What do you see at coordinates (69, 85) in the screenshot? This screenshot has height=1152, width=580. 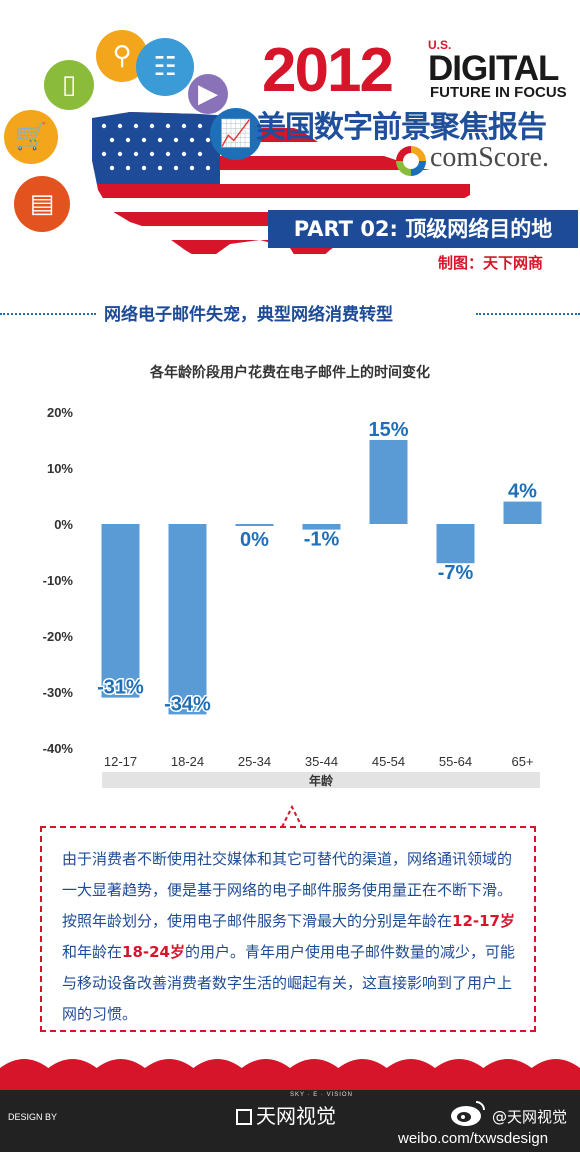 I see `mobile-phone-icon: ▯` at bounding box center [69, 85].